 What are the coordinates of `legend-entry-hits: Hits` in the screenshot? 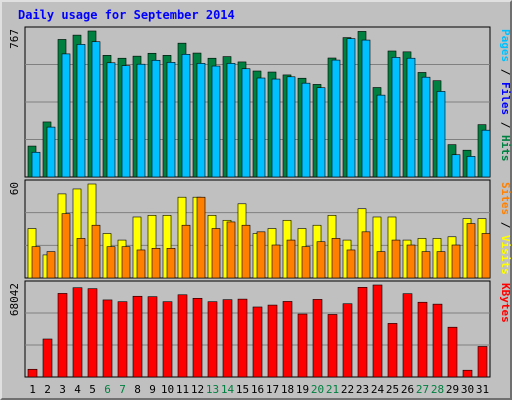 It's located at (505, 148).